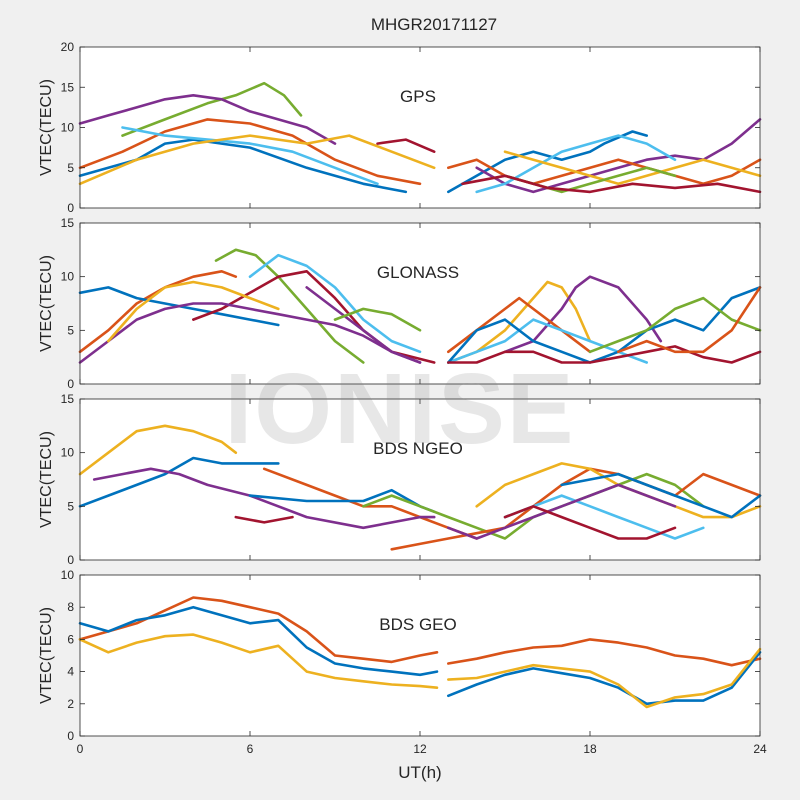 This screenshot has width=800, height=800. Describe the element at coordinates (418, 272) in the screenshot. I see `panel-label: GLONASS` at that location.